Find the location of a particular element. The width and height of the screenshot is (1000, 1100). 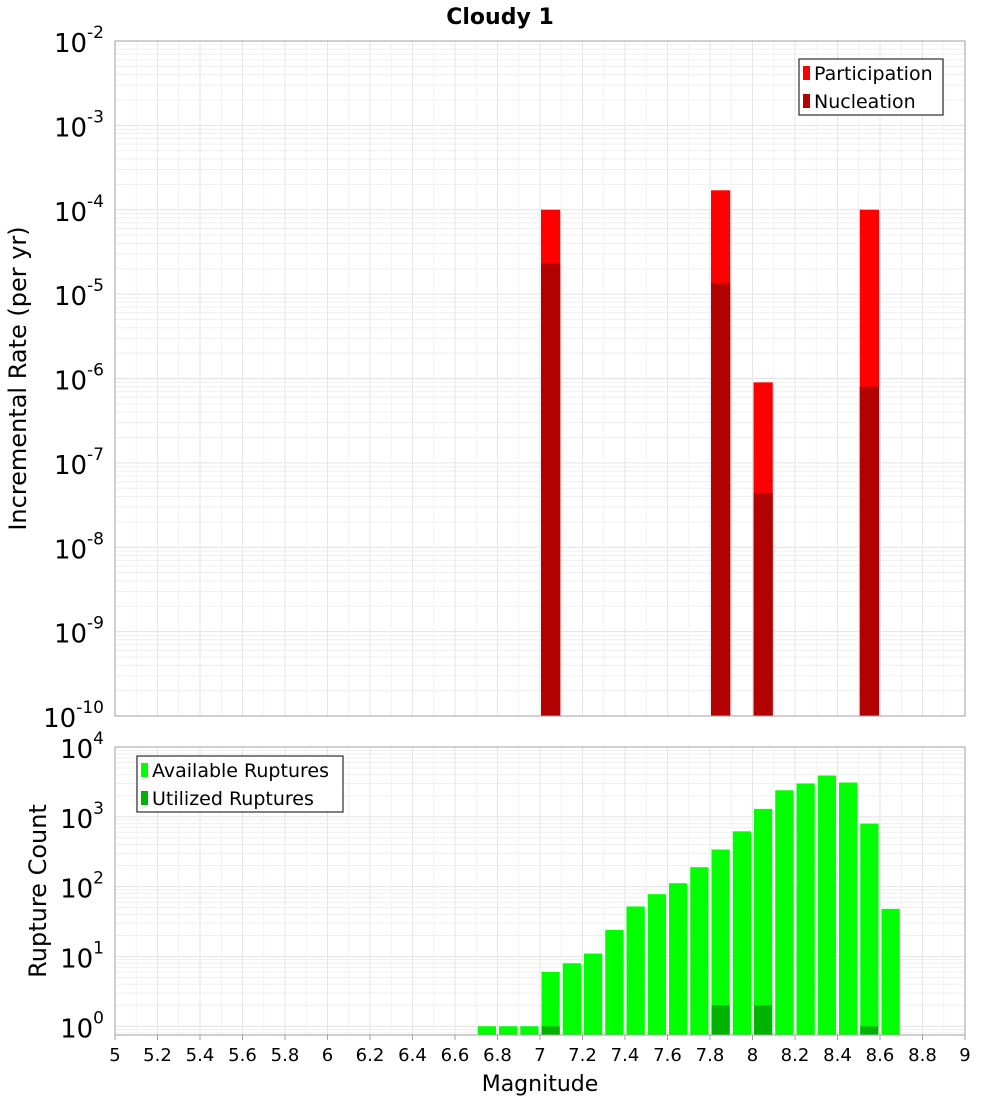

y-tick-labels: 10⁻¹⁰ 10⁻⁹ 10⁻⁸ 10⁻⁷ 10⁻⁶ 10⁻⁵ 10⁻⁴ 10⁻³ 10⁻² is located at coordinates (73, 378).